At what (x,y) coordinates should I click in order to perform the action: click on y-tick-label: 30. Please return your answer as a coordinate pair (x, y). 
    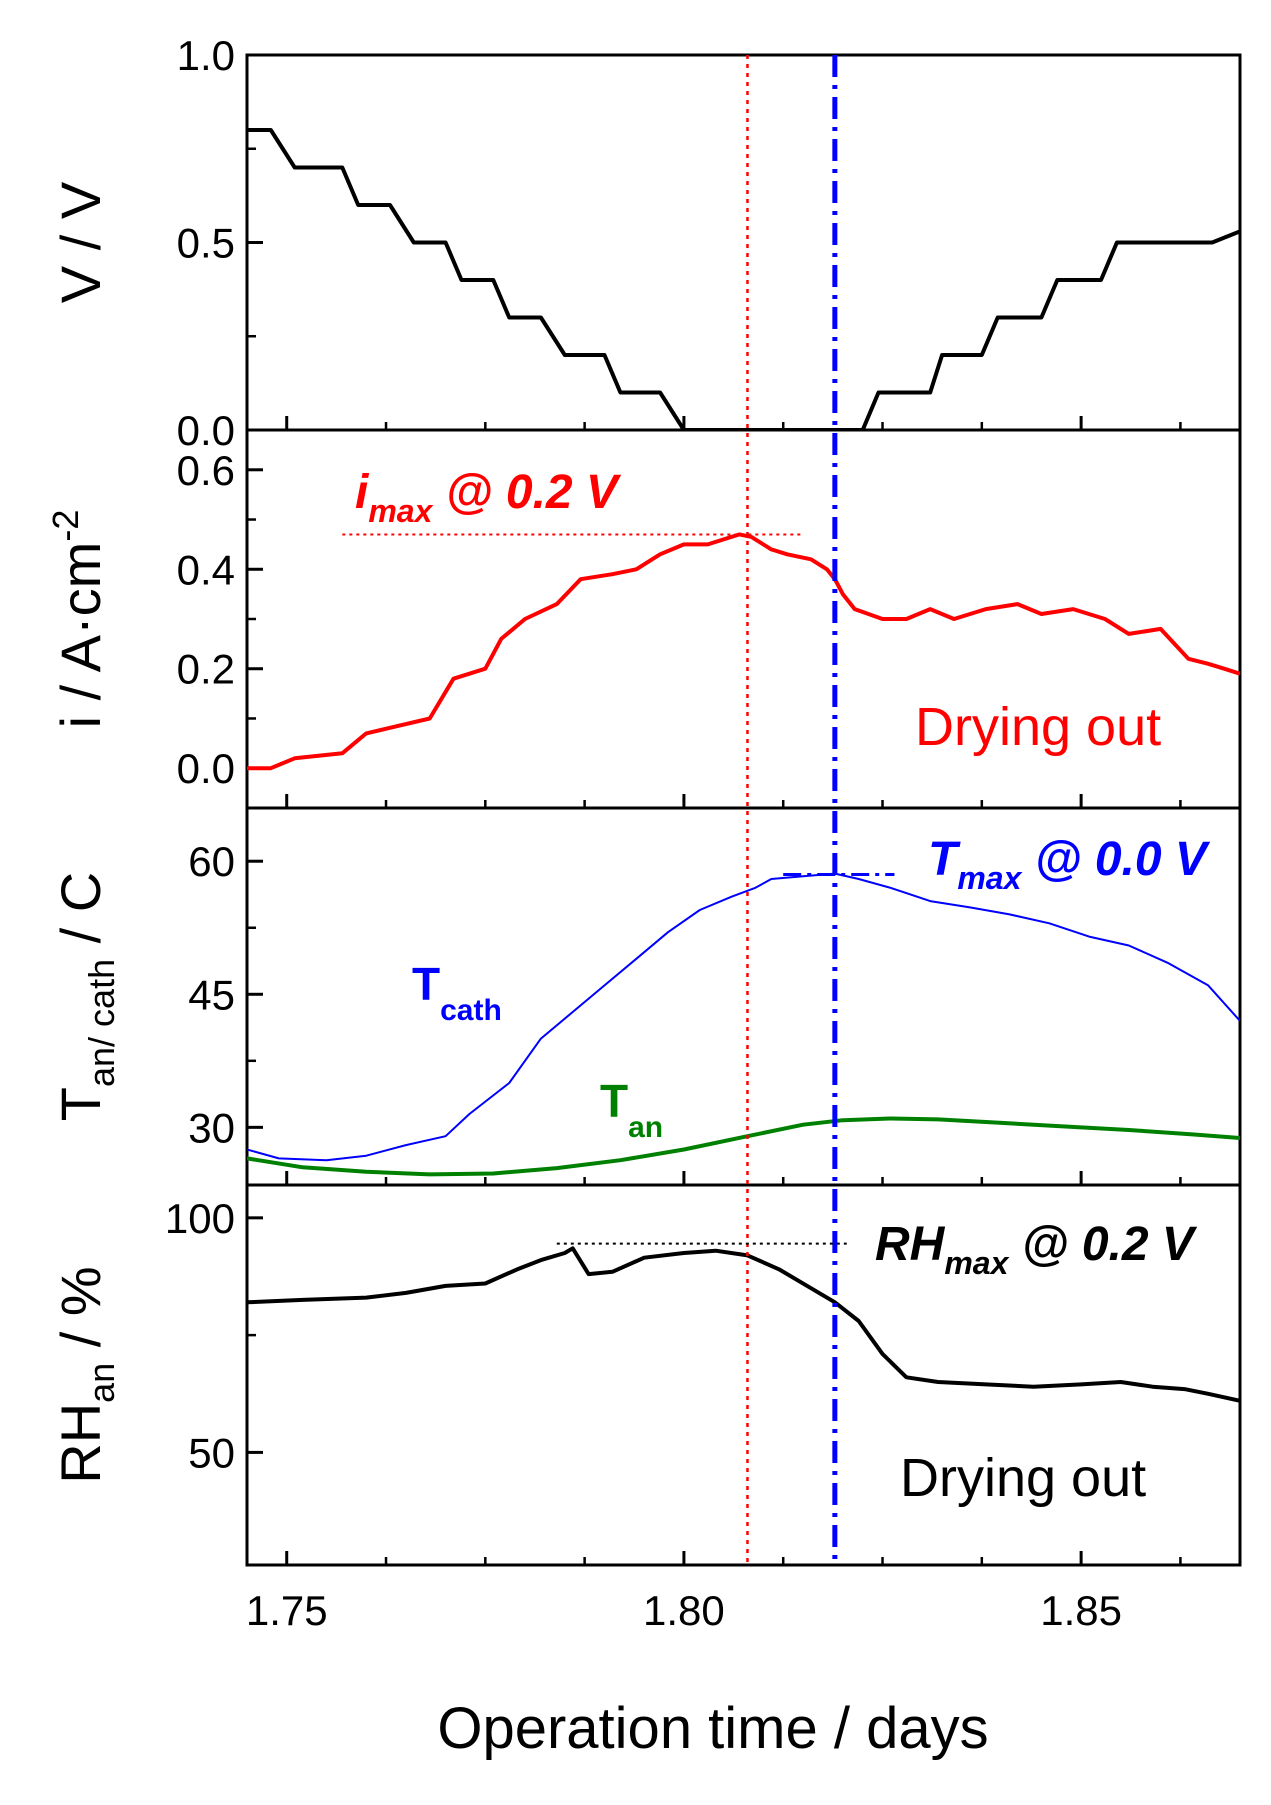
    Looking at the image, I should click on (211, 1127).